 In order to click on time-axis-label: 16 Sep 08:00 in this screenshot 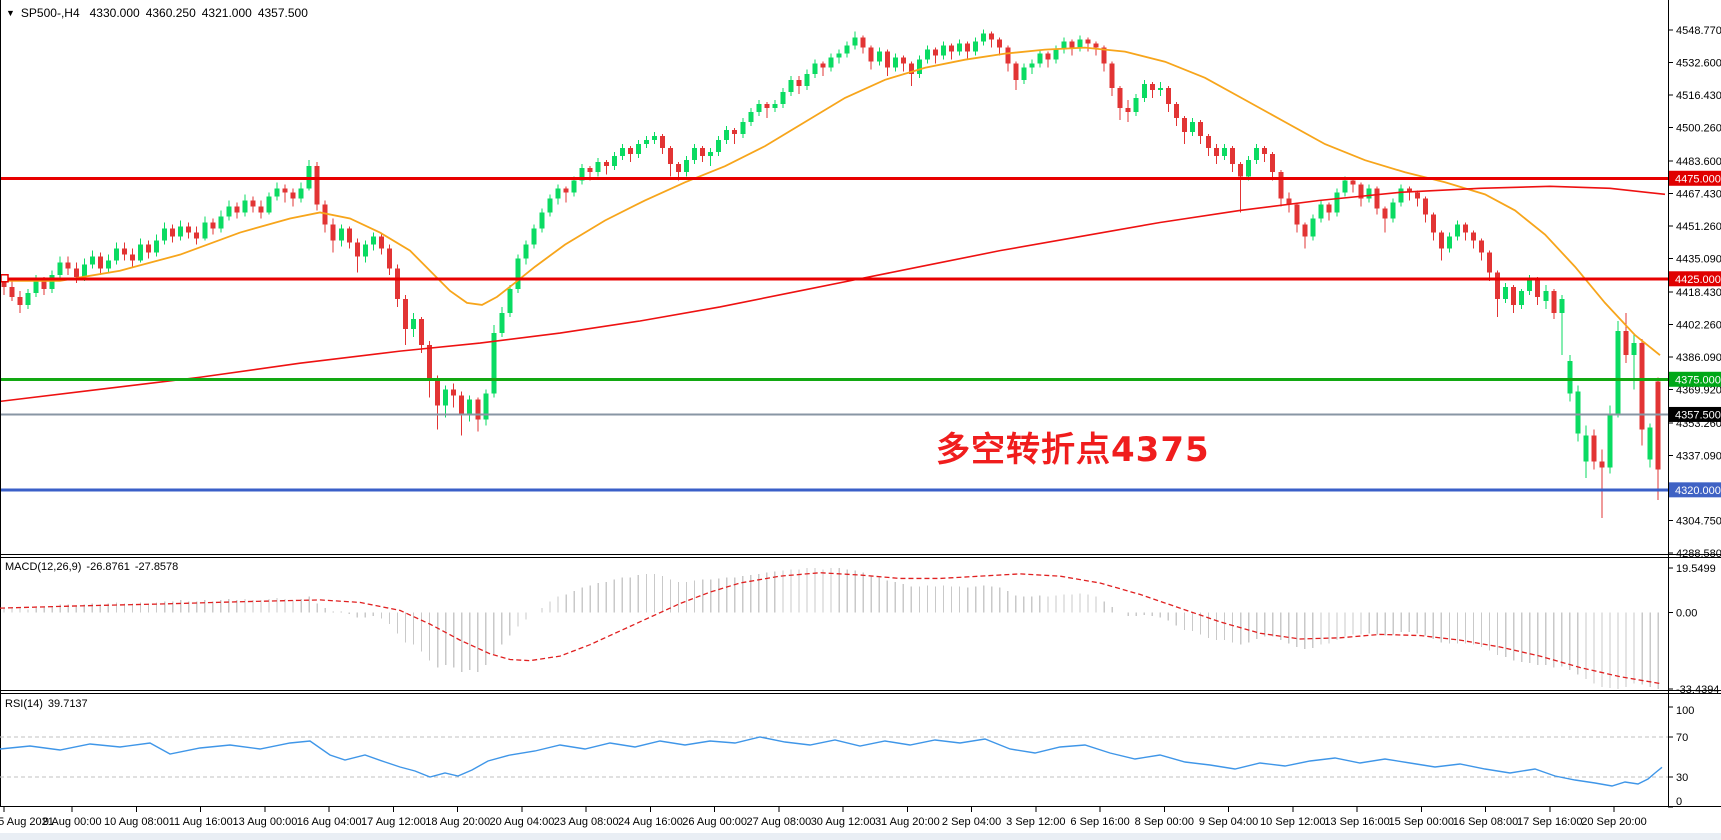, I will do `click(1485, 822)`.